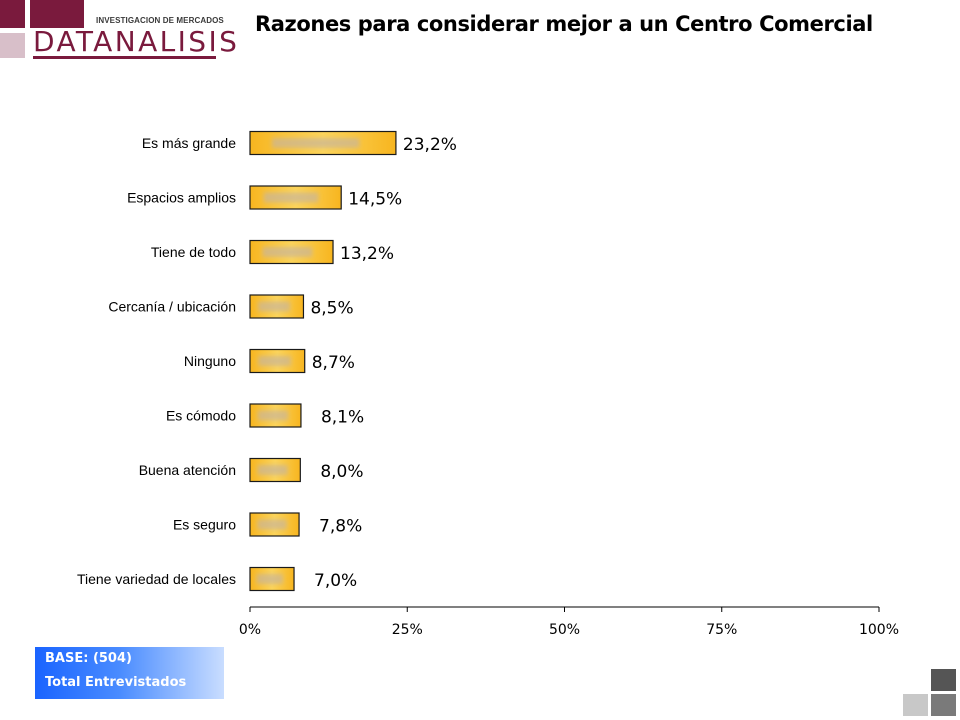 This screenshot has height=720, width=960. What do you see at coordinates (136, 41) in the screenshot?
I see `logo-wordmark: DATANALISIS` at bounding box center [136, 41].